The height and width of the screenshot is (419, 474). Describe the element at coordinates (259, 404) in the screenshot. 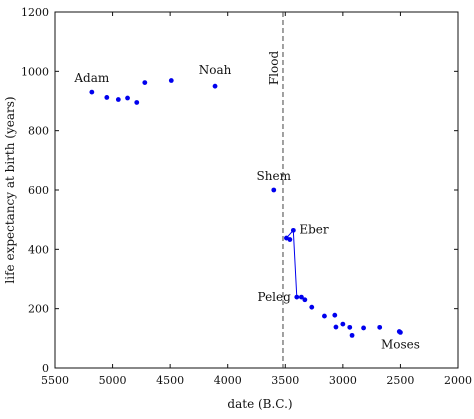

I see `x-axis-label: date (B.C.)` at that location.